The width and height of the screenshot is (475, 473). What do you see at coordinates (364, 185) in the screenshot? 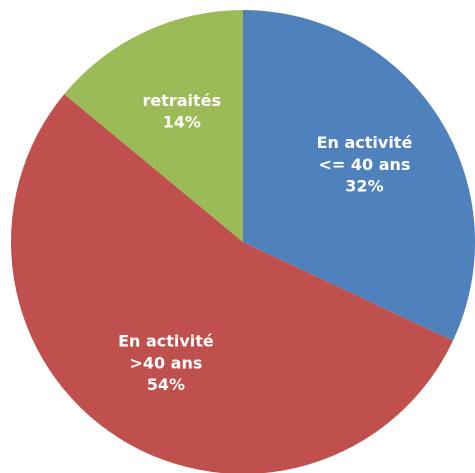
I see `value-label: 32%` at bounding box center [364, 185].